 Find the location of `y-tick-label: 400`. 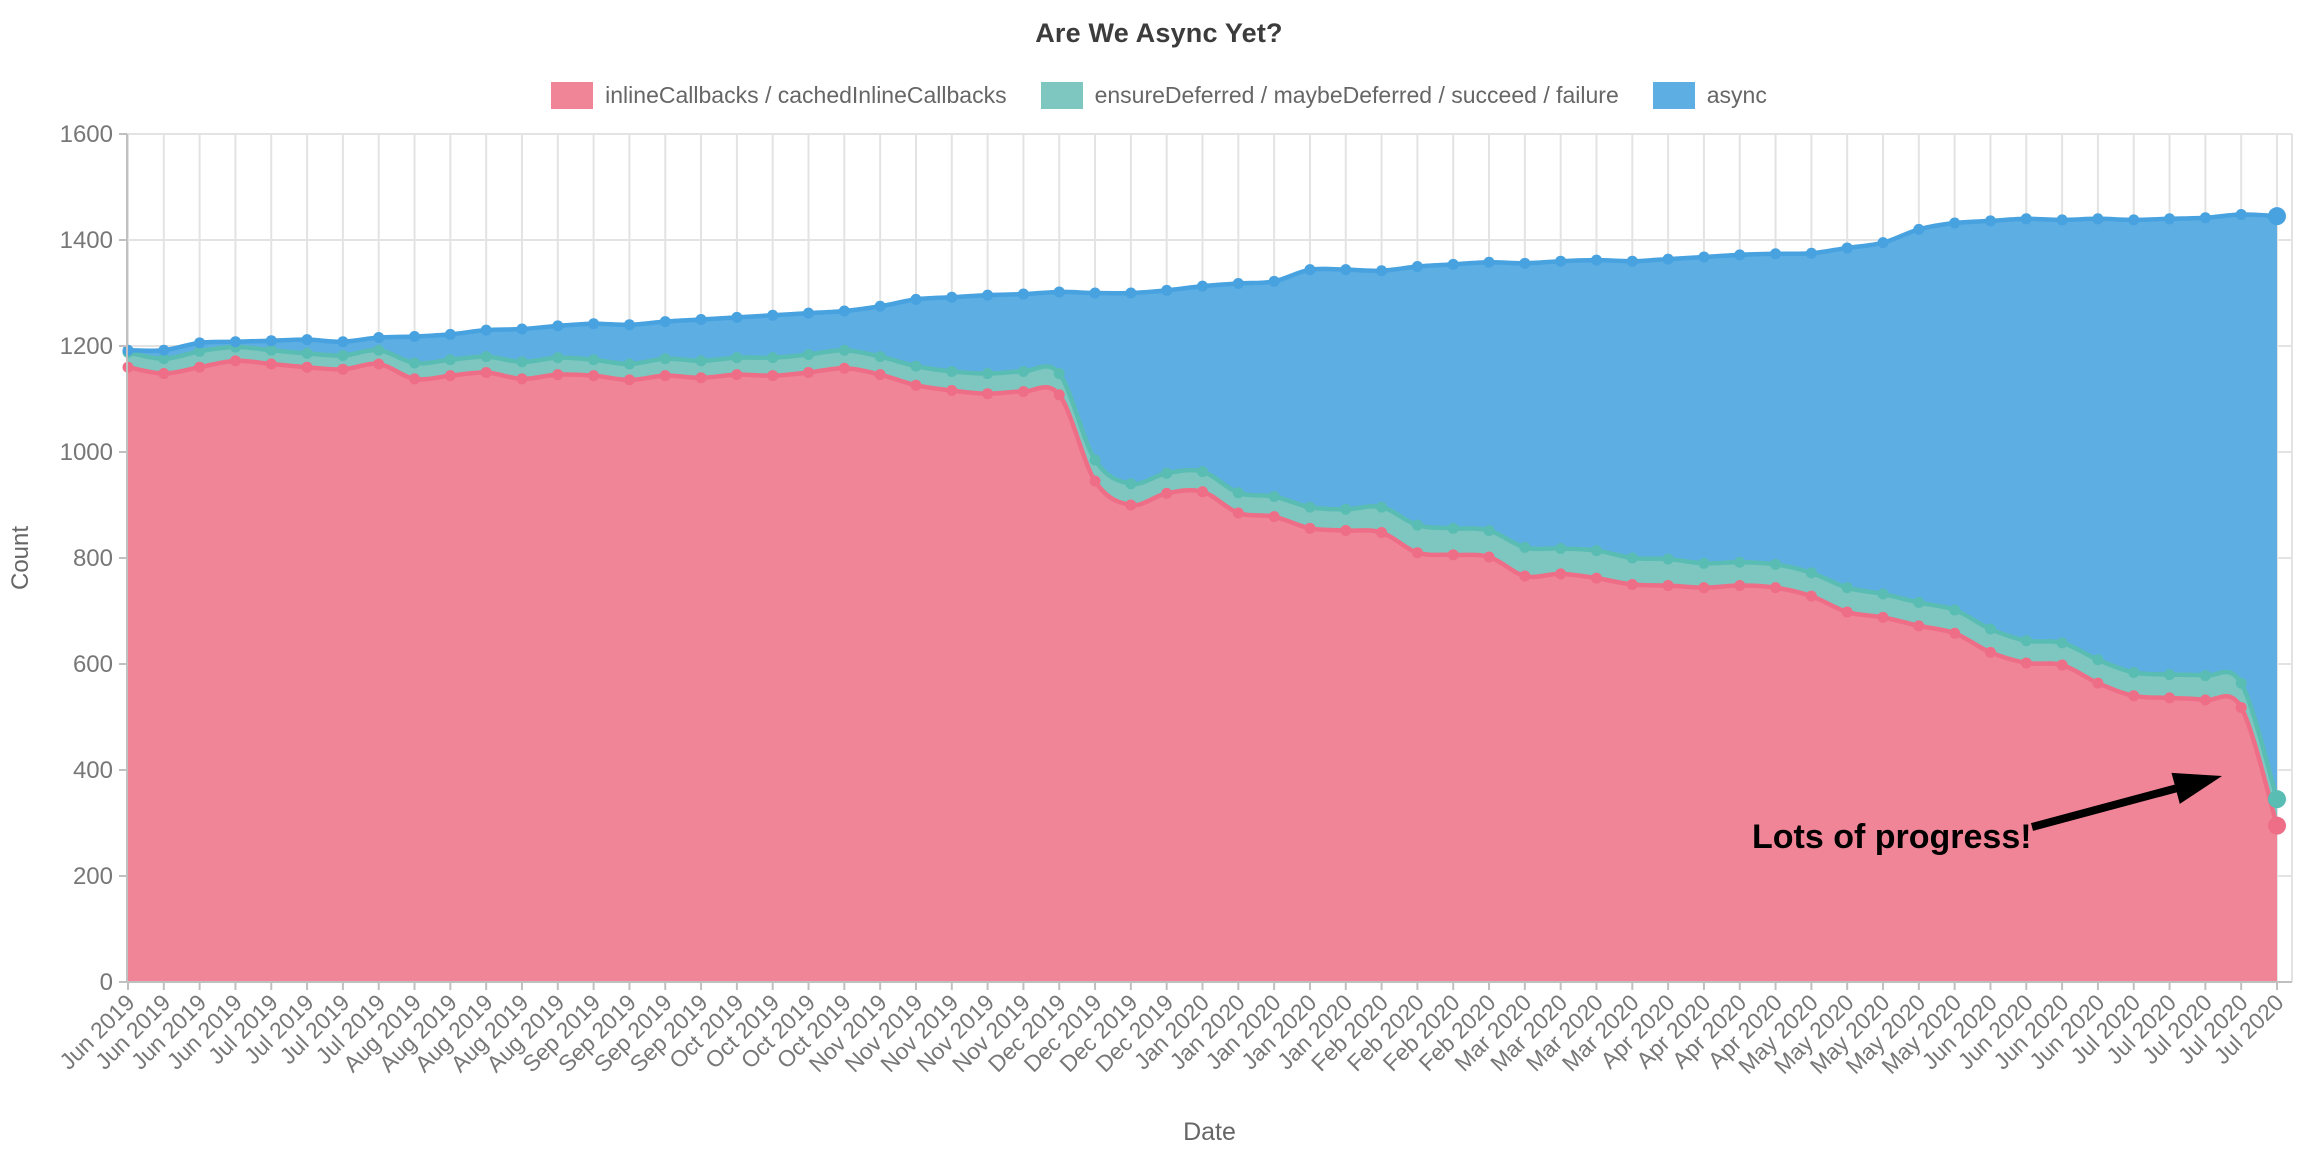

y-tick-label: 400 is located at coordinates (93, 770).